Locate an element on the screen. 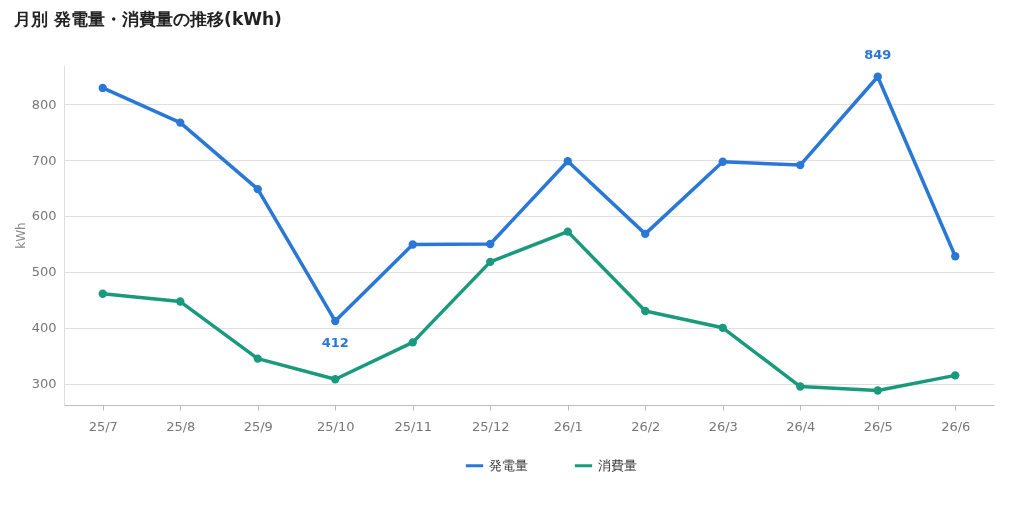 Image resolution: width=1024 pixels, height=512 pixels. y-tick-label: 600 is located at coordinates (44, 216).